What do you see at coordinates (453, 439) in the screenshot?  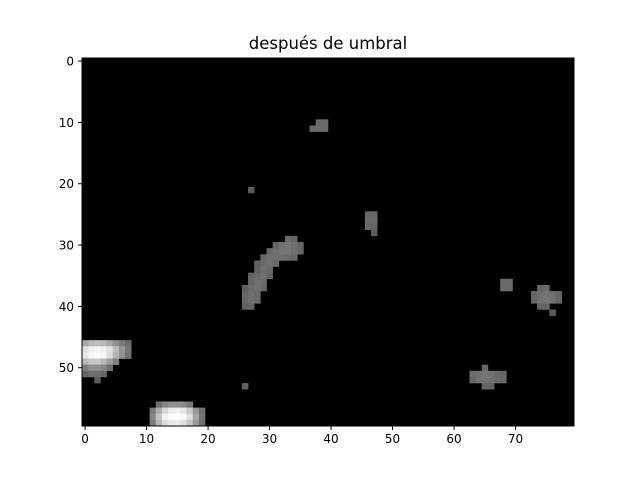 I see `x-tick-label: 60` at bounding box center [453, 439].